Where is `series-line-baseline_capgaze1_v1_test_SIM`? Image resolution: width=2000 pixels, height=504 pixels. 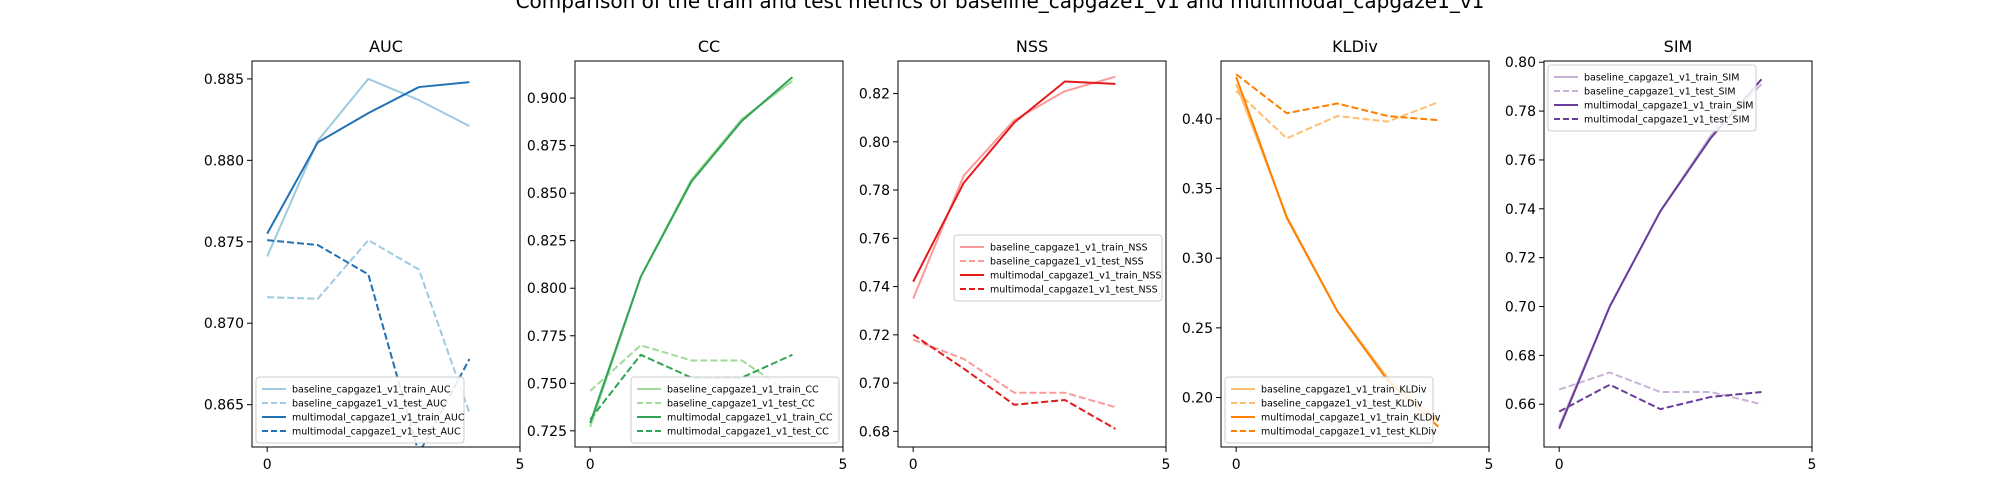 series-line-baseline_capgaze1_v1_test_SIM is located at coordinates (1660, 388).